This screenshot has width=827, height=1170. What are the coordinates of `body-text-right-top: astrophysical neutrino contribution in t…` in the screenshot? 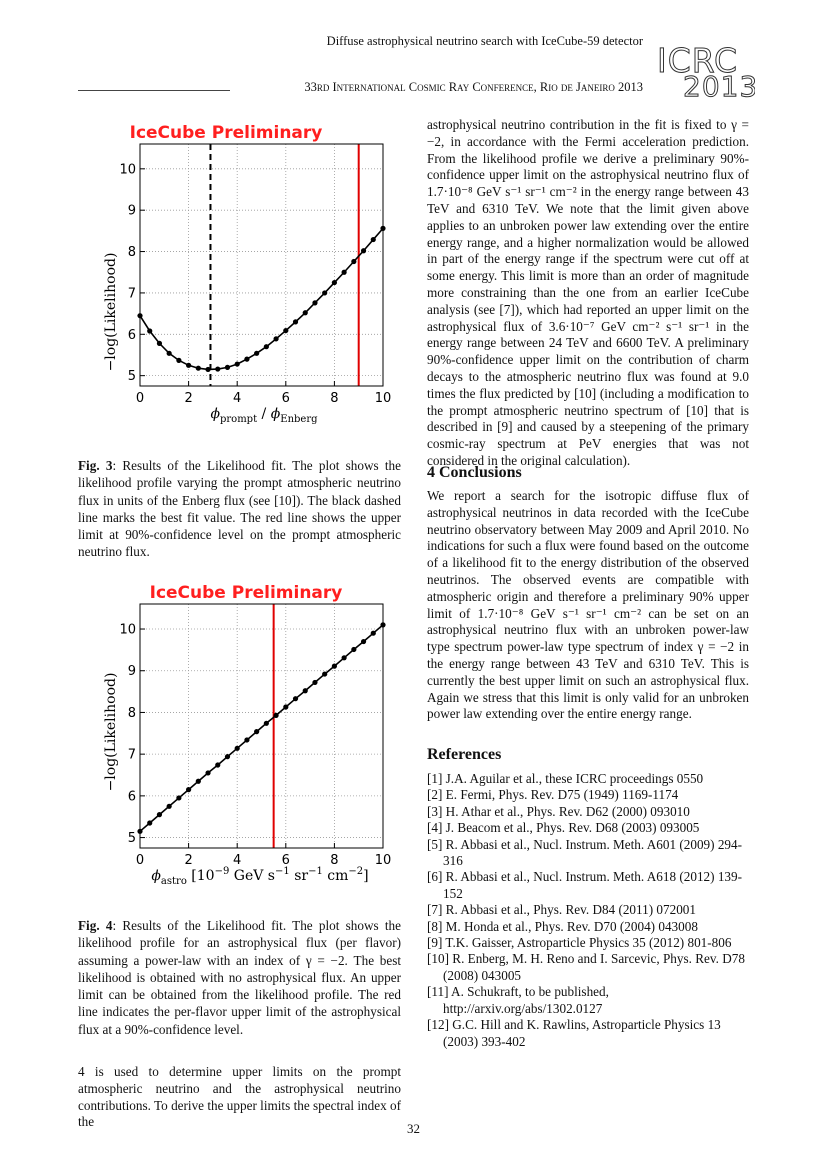 It's located at (588, 292).